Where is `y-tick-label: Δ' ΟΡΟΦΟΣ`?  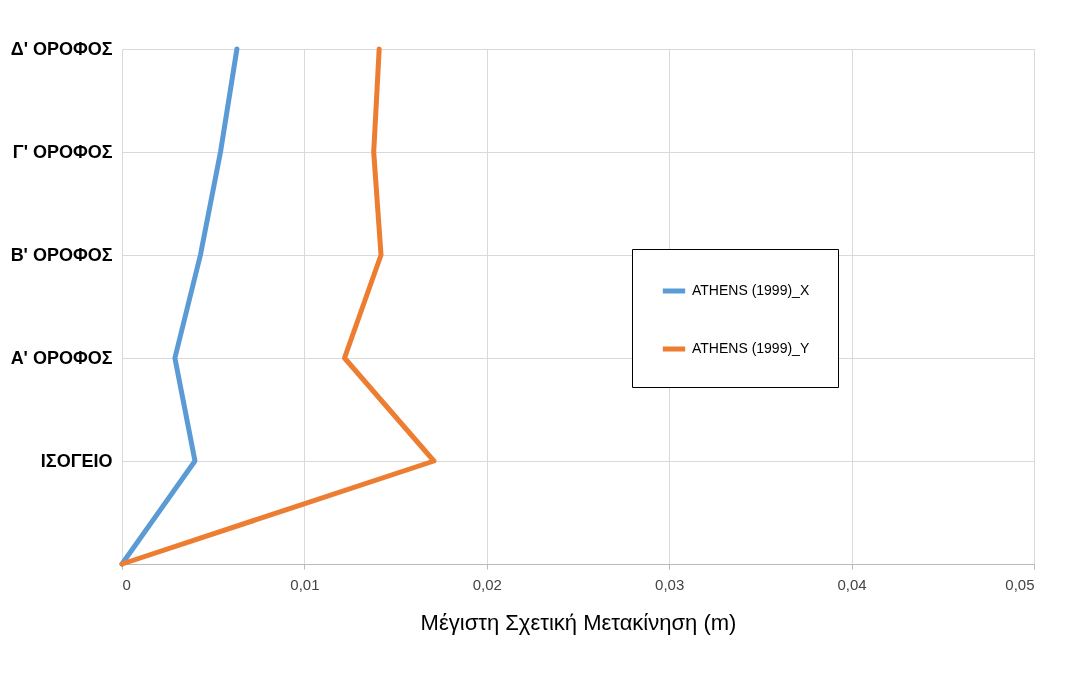
y-tick-label: Δ' ΟΡΟΦΟΣ is located at coordinates (61, 48).